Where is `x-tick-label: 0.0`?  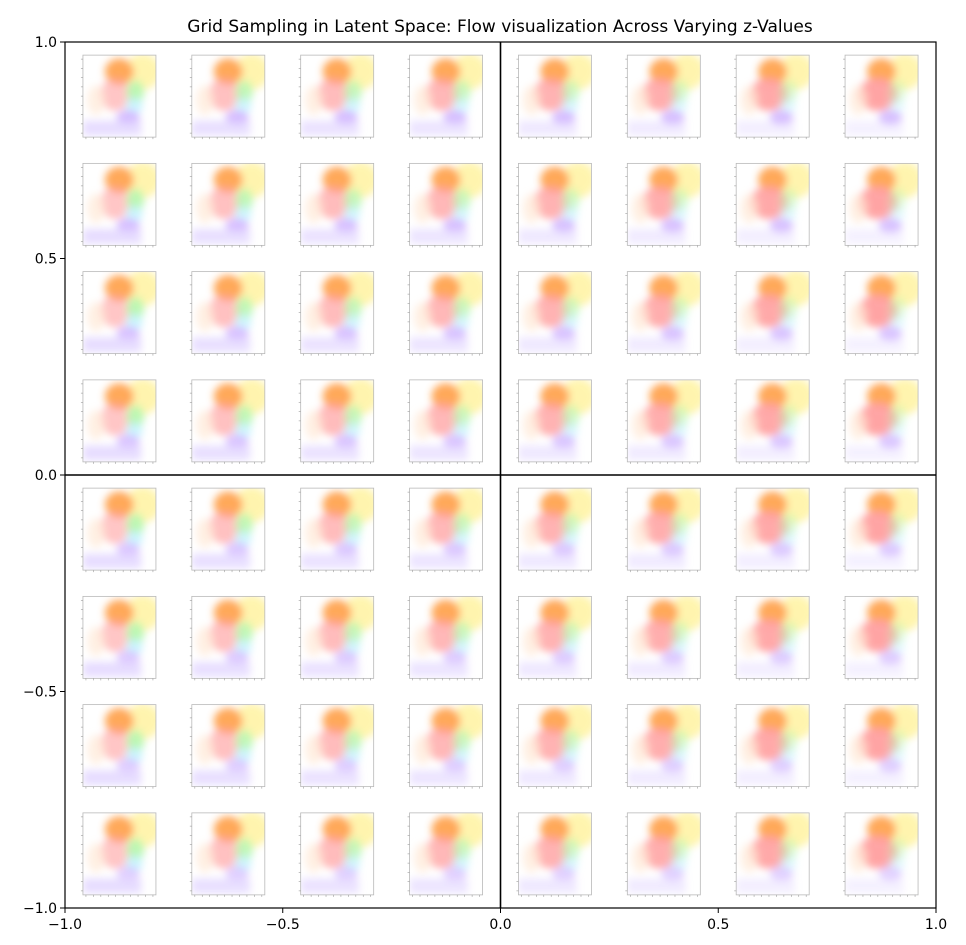 x-tick-label: 0.0 is located at coordinates (500, 925).